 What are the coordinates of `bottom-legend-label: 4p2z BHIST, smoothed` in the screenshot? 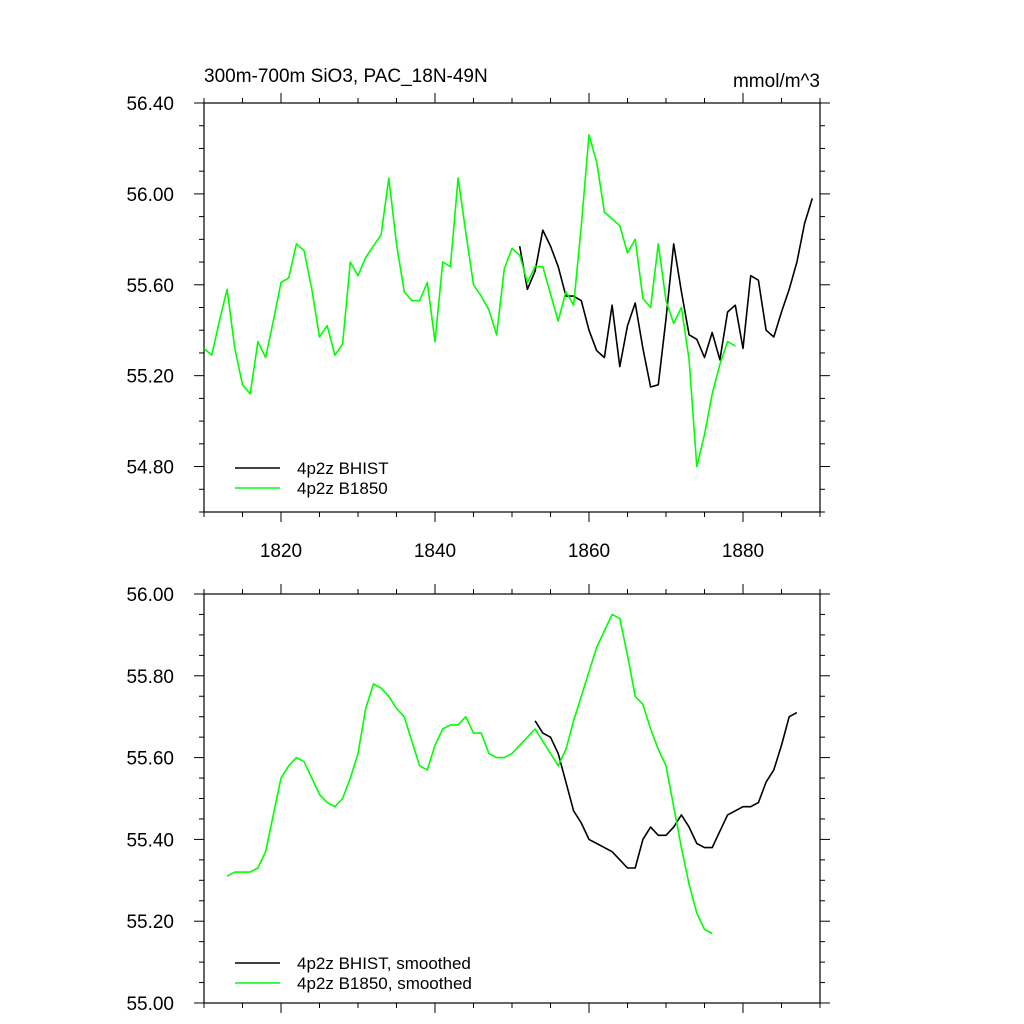 It's located at (384, 963).